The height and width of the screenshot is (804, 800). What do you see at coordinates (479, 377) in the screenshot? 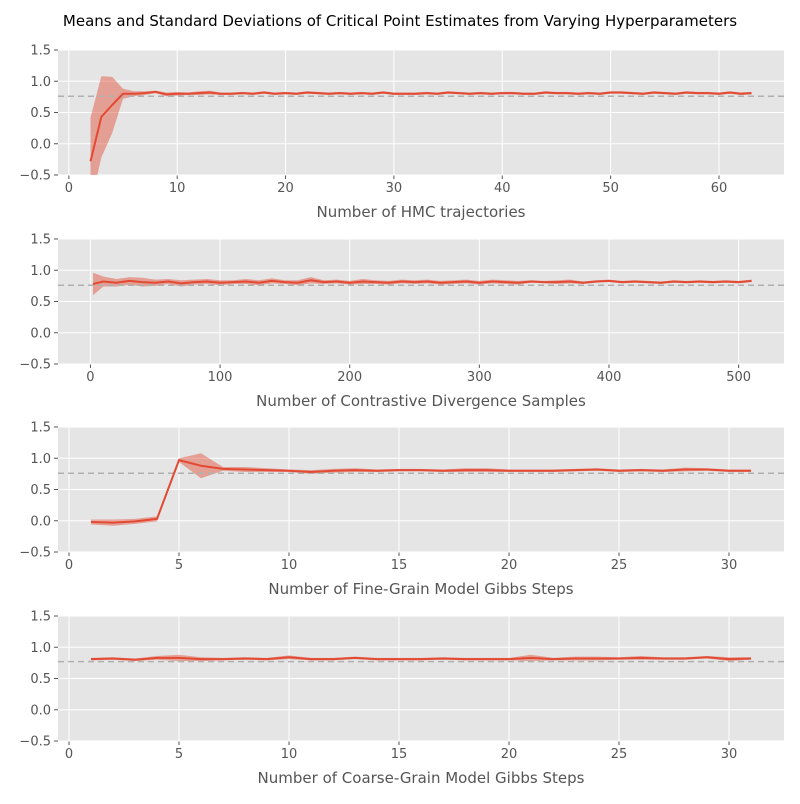
I see `x-tick-label: 300` at bounding box center [479, 377].